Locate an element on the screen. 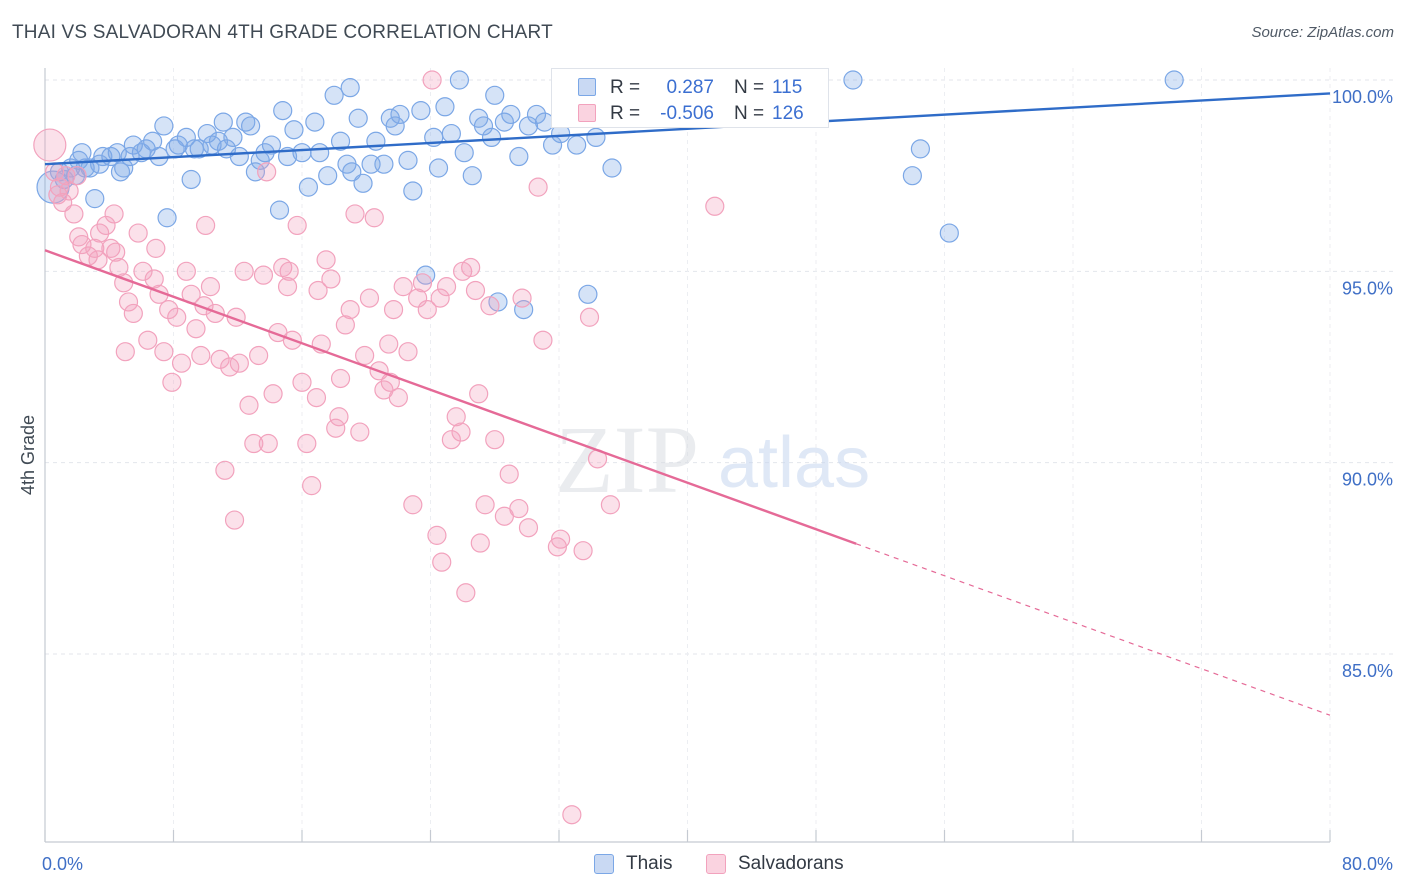 This screenshot has height=892, width=1406. trend-line-thais is located at coordinates (687, 129).